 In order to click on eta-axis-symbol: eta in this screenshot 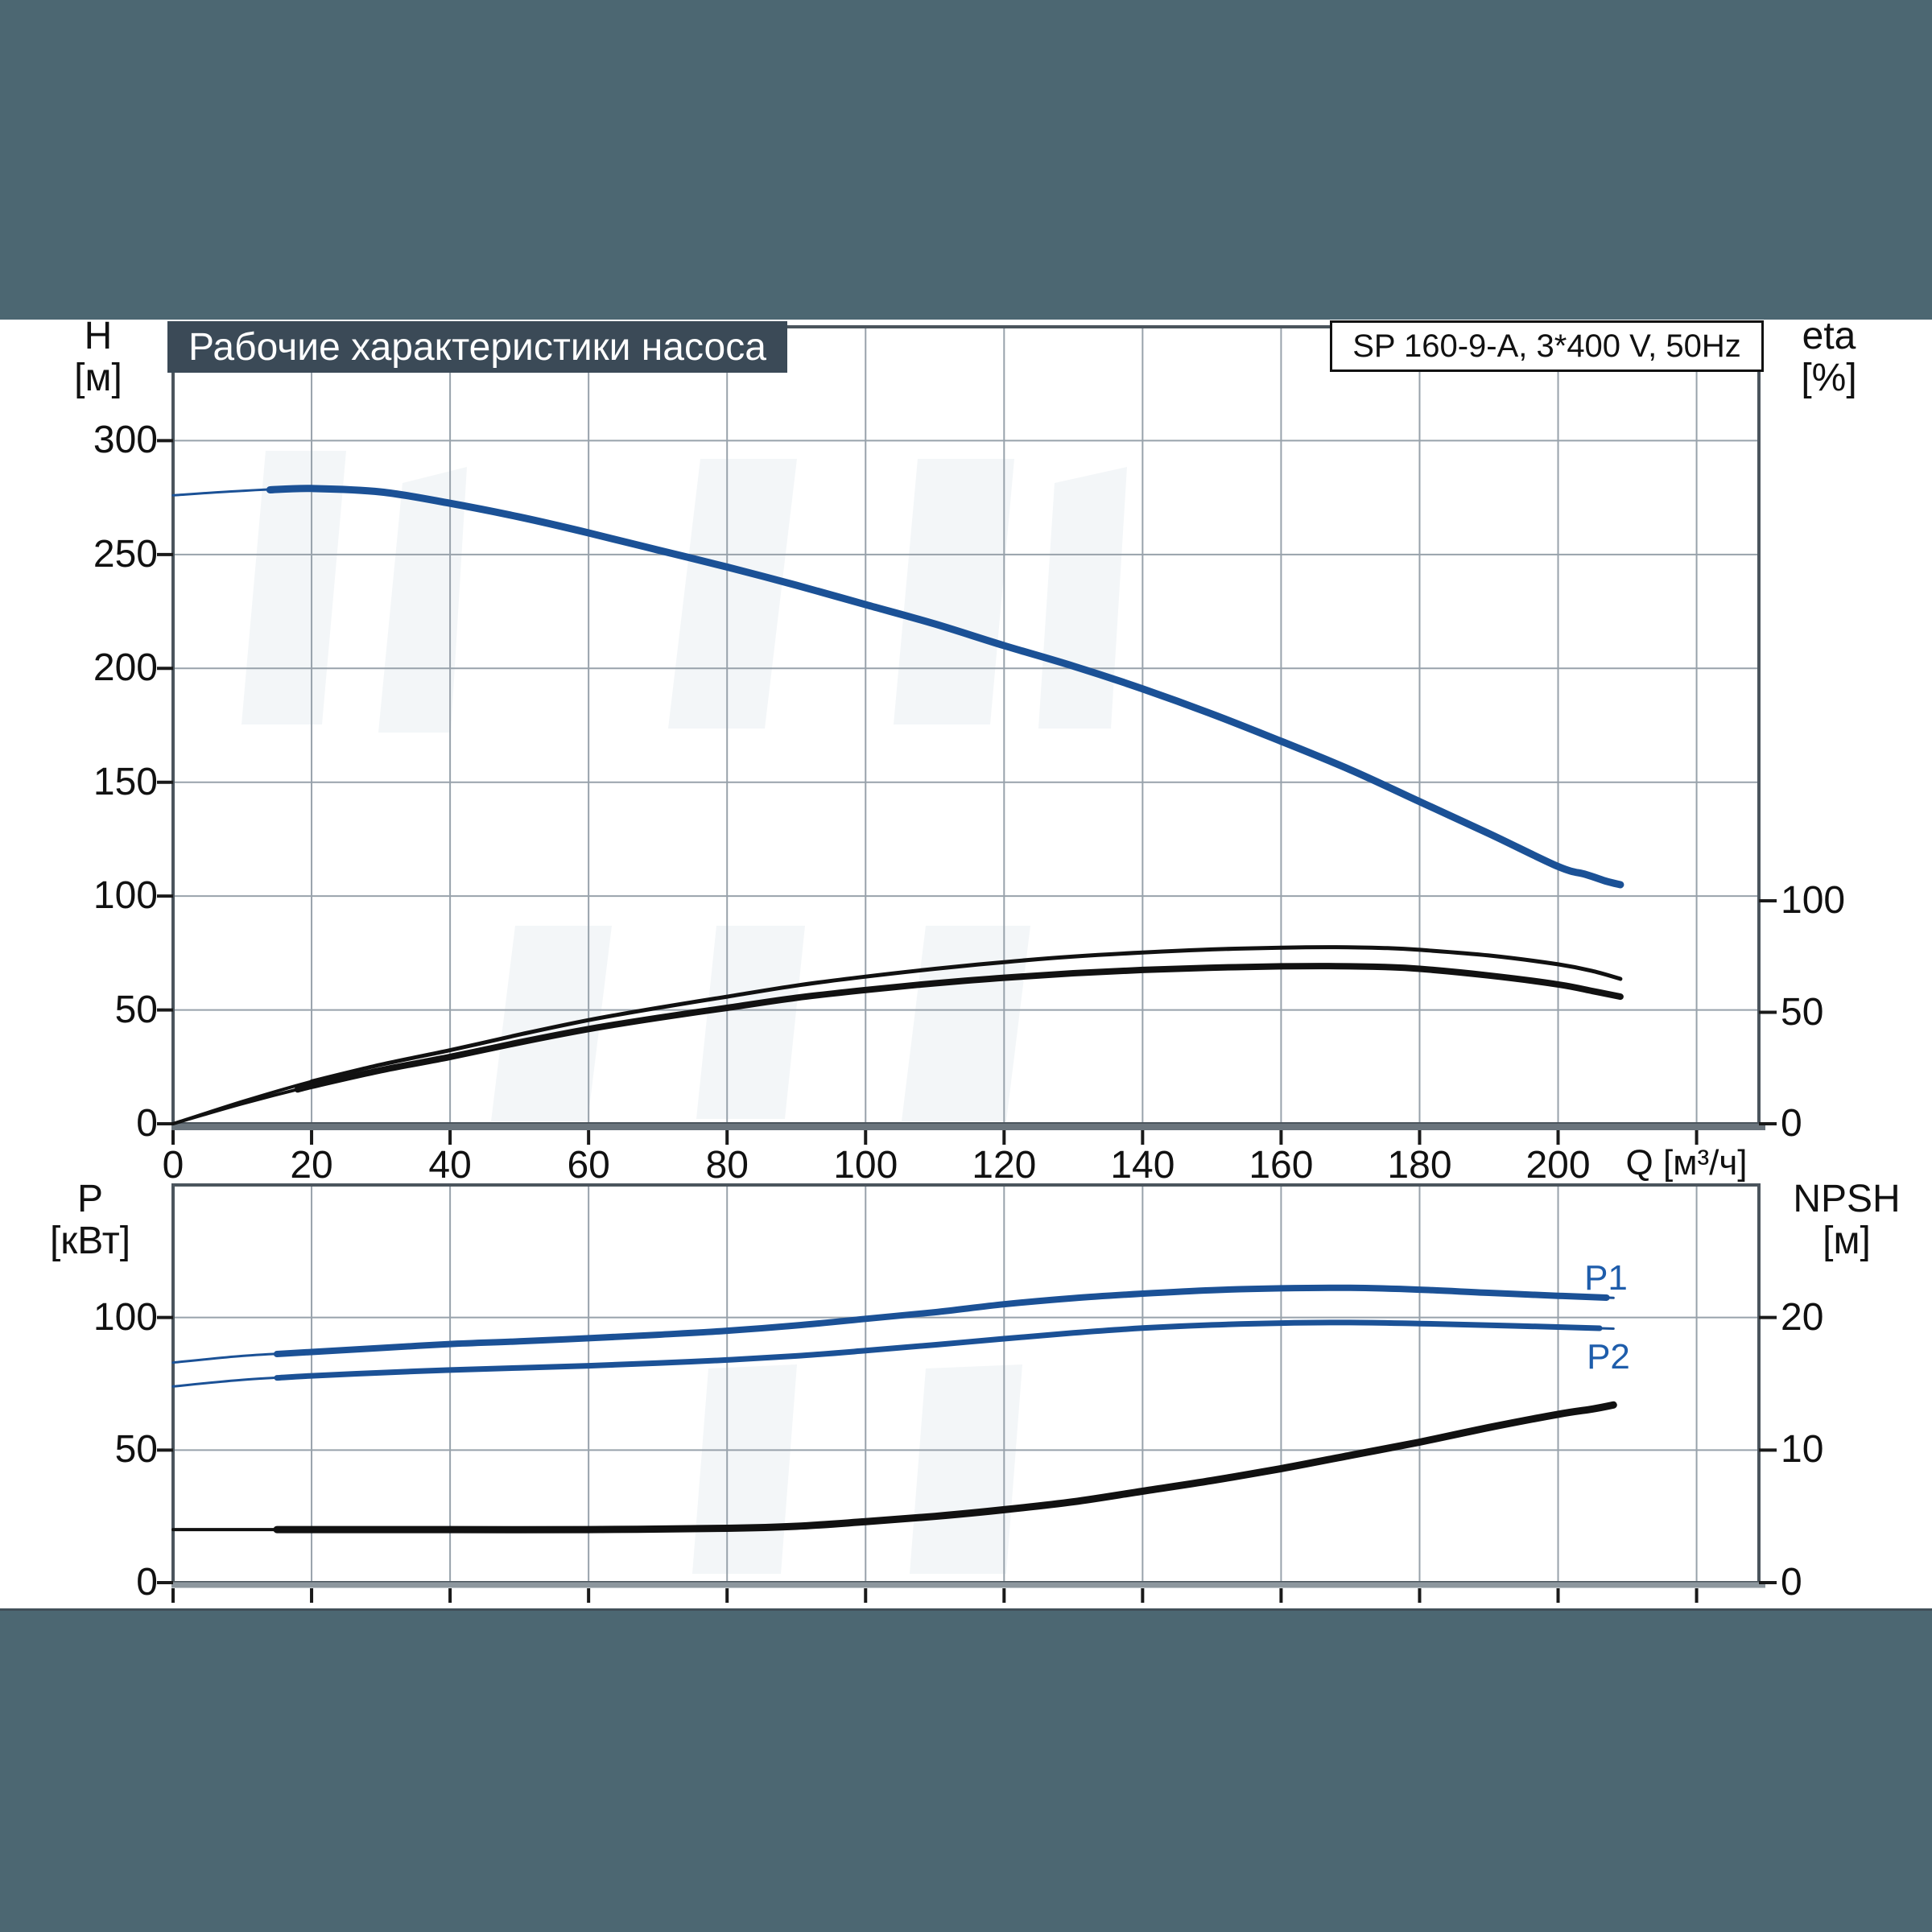, I will do `click(1829, 336)`.